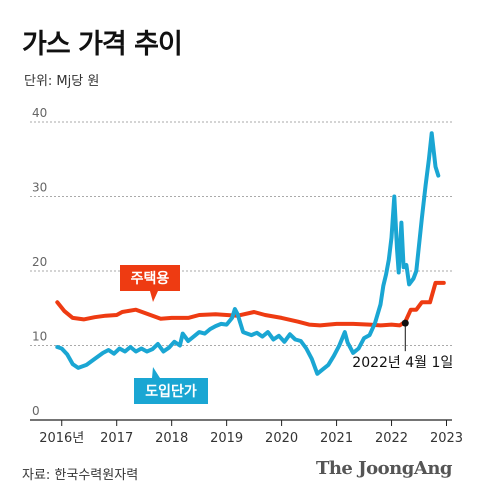 Image resolution: width=480 pixels, height=499 pixels. Describe the element at coordinates (36, 411) in the screenshot. I see `y-tick-label: 0` at that location.